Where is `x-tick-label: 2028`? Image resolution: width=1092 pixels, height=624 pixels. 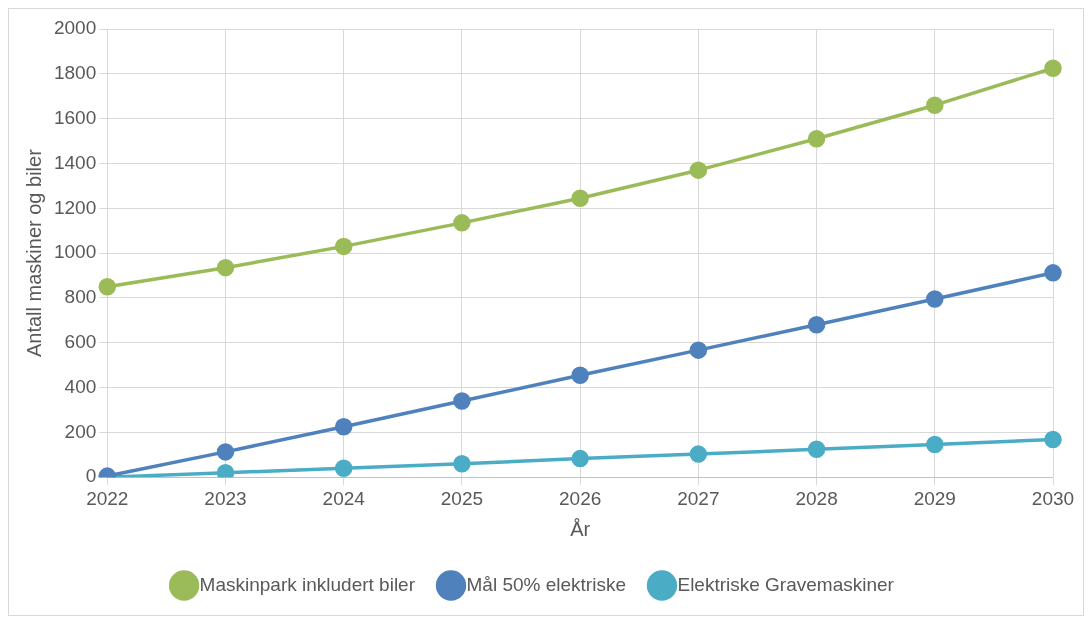 x-tick-label: 2028 is located at coordinates (816, 498).